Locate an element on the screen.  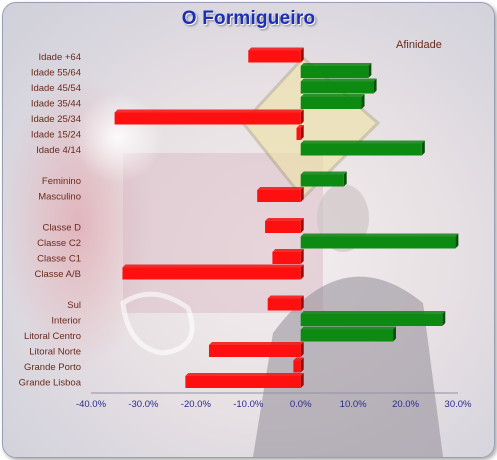
category-label: Feminino is located at coordinates (61, 181).